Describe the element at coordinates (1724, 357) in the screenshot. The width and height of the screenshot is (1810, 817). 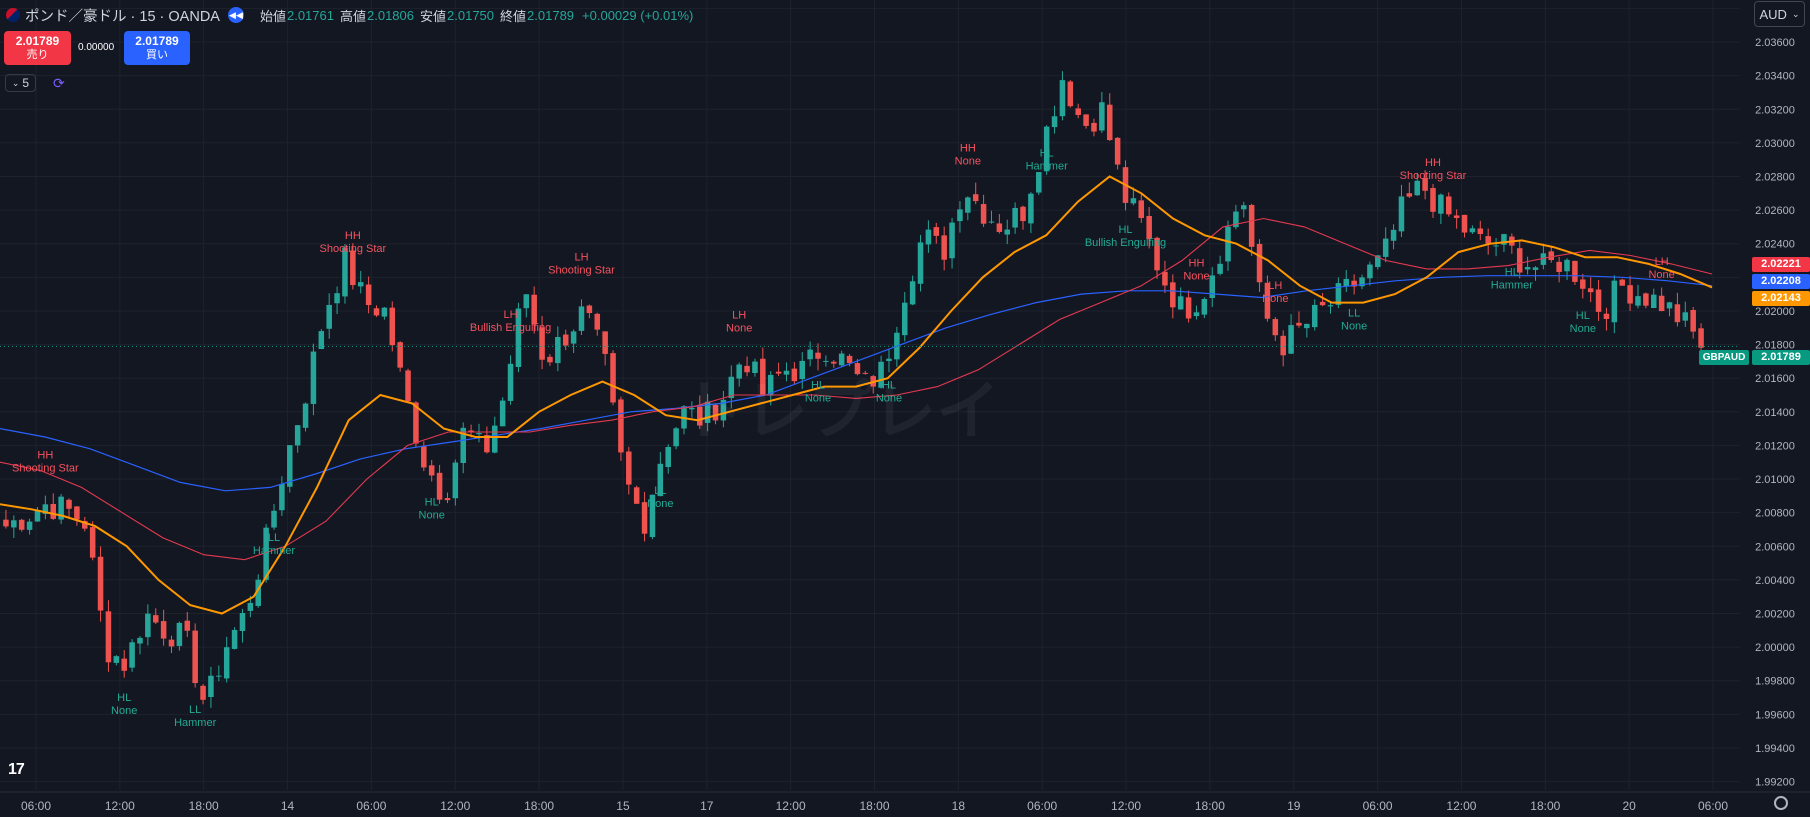
I see `symbol-tag: GBPAUD` at that location.